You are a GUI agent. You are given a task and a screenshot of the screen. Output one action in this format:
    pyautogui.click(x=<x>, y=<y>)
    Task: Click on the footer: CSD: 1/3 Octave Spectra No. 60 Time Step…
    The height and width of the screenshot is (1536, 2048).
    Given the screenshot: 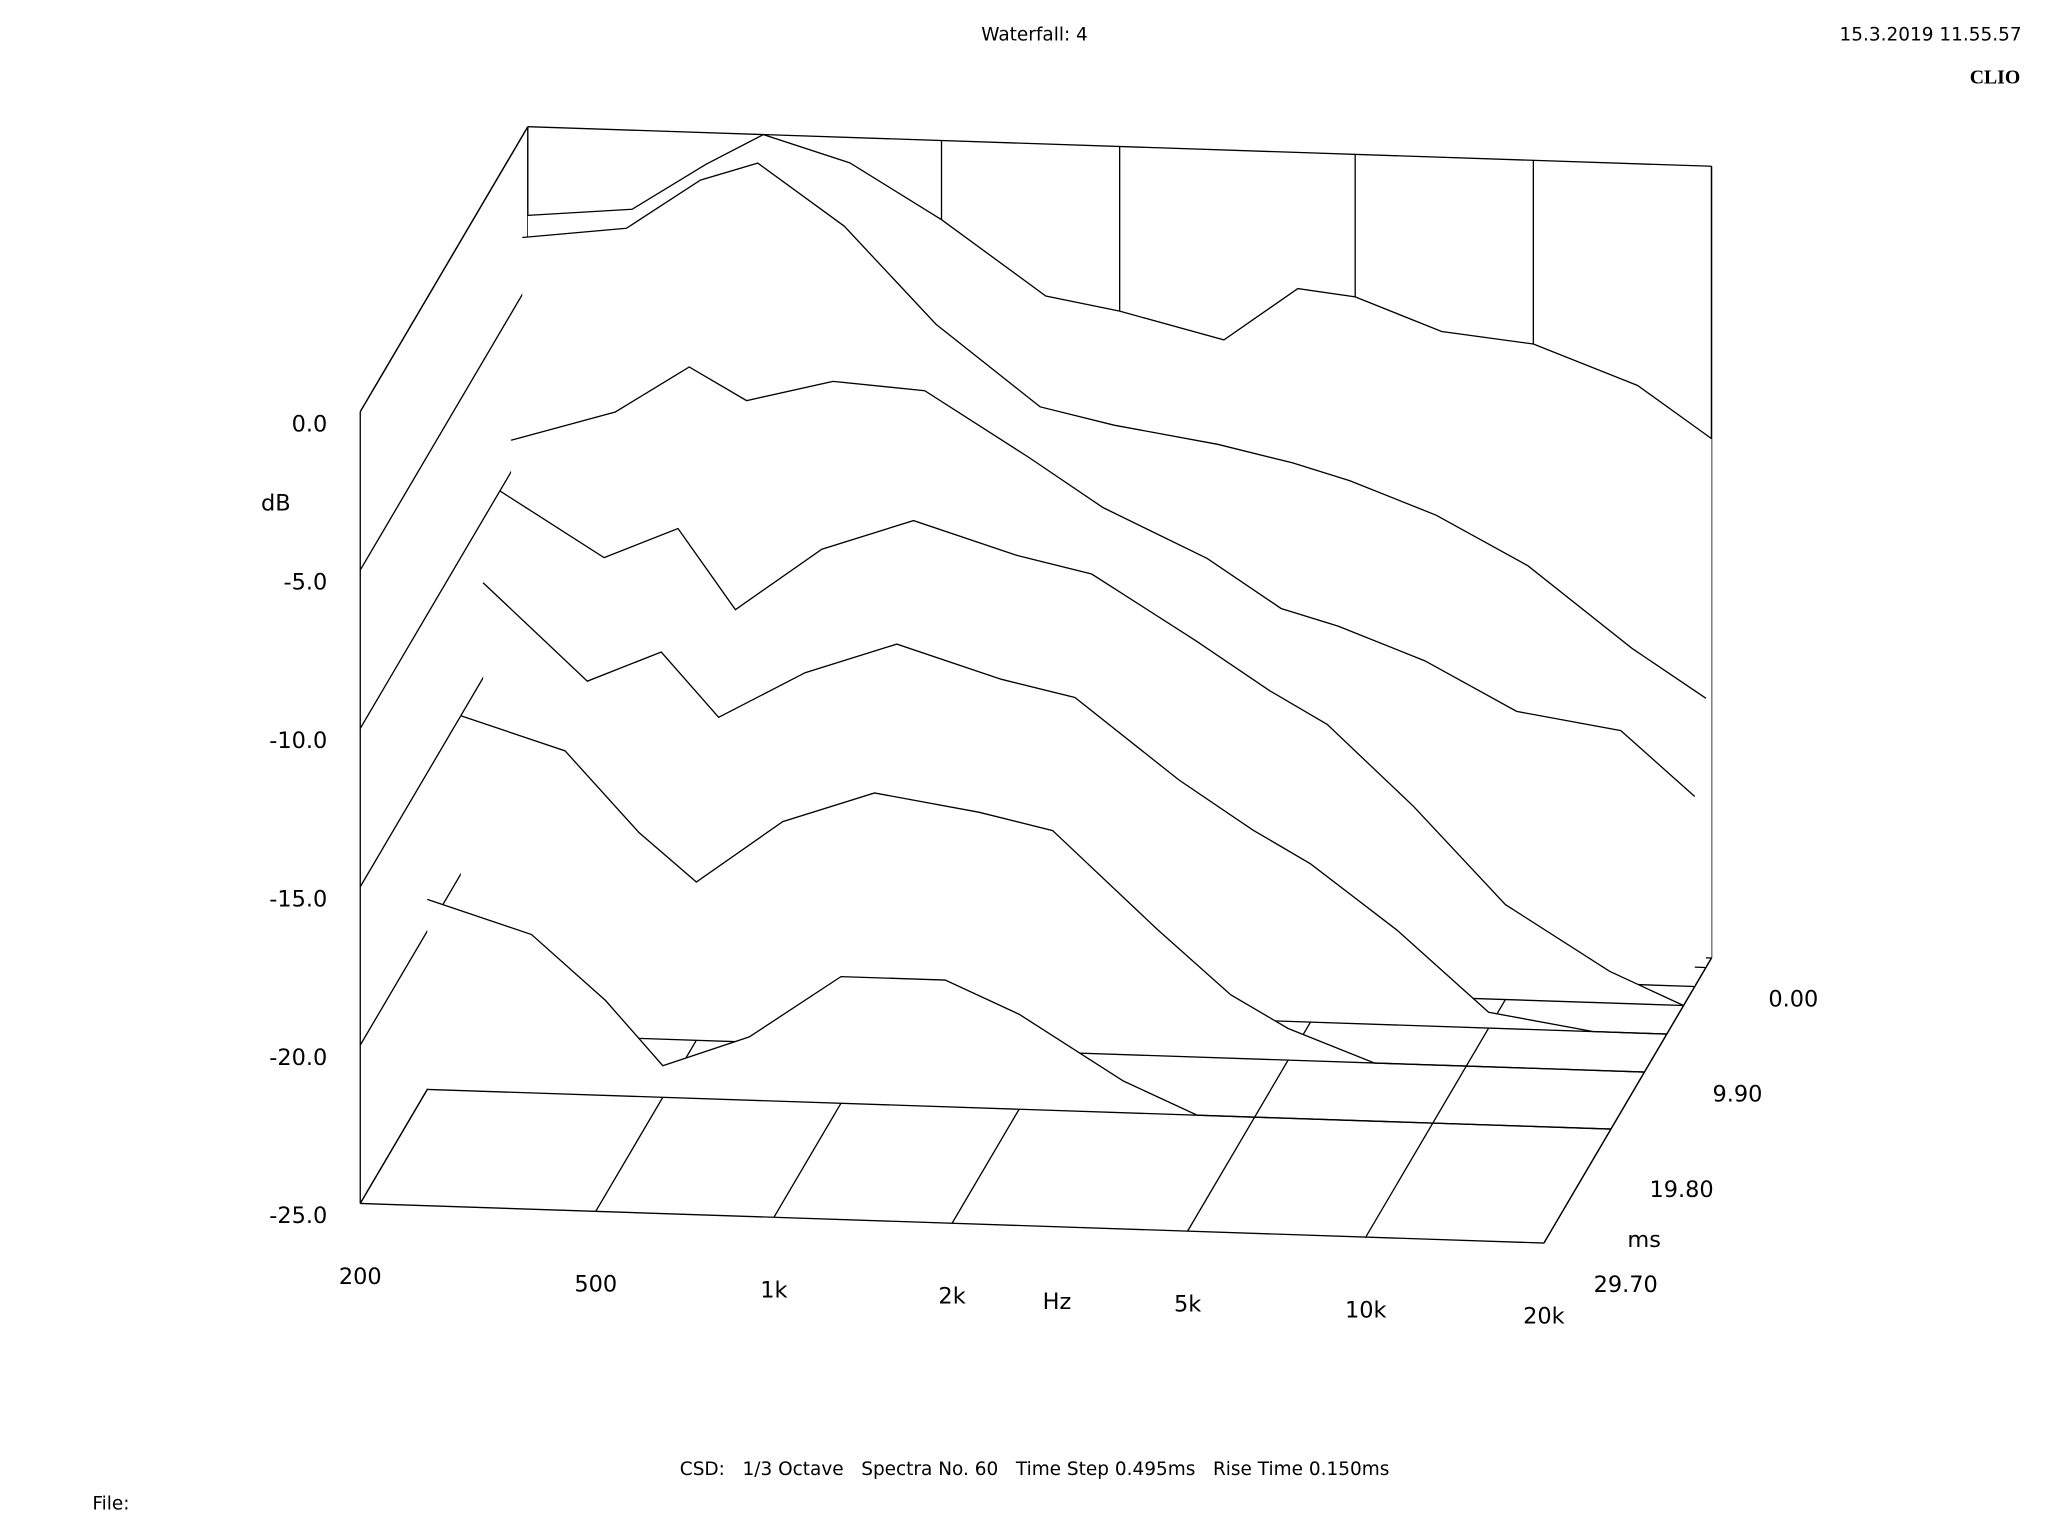 What is the action you would take?
    pyautogui.click(x=1035, y=1469)
    